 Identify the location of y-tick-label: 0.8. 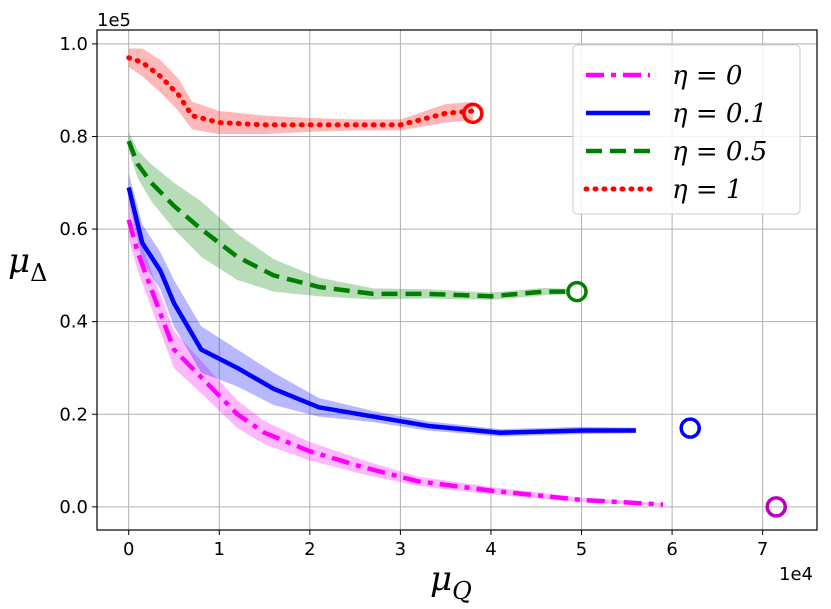
(73, 136).